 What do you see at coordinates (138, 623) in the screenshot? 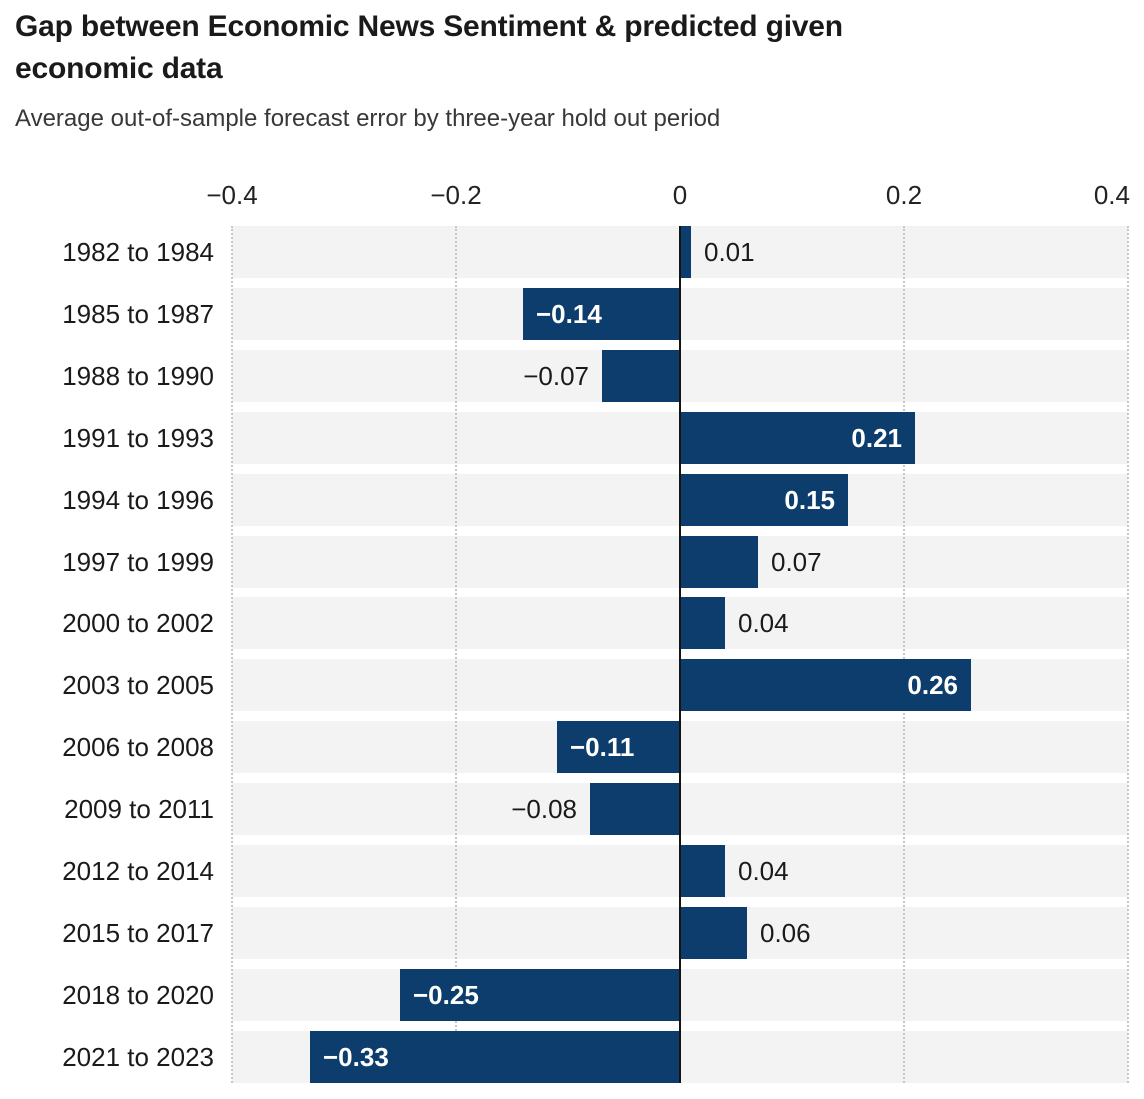
I see `category-label: 2000 to 2002` at bounding box center [138, 623].